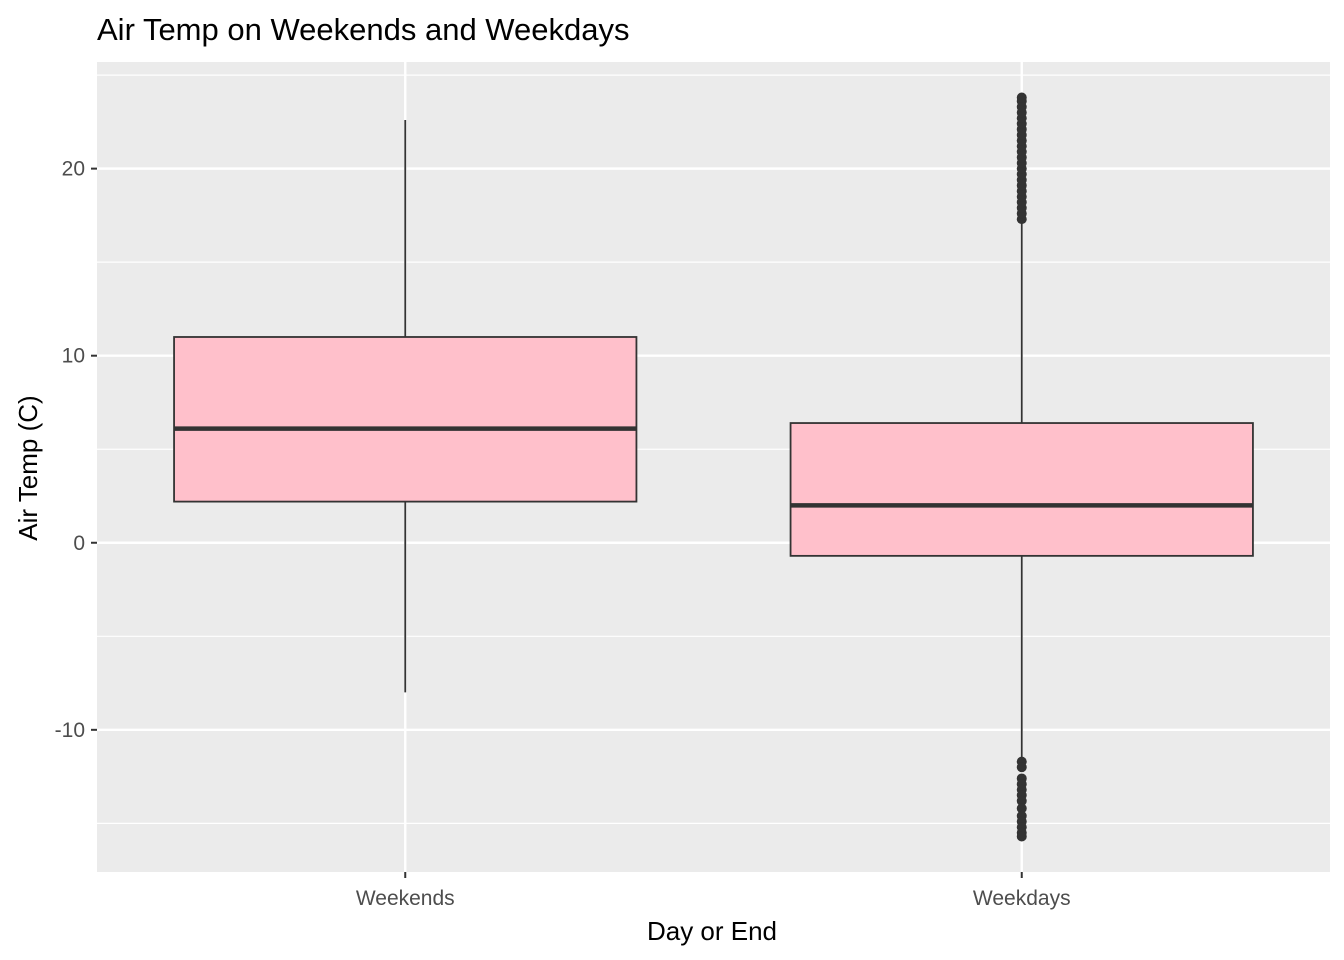  I want to click on x-axis: Weekends Weekdays, so click(713, 891).